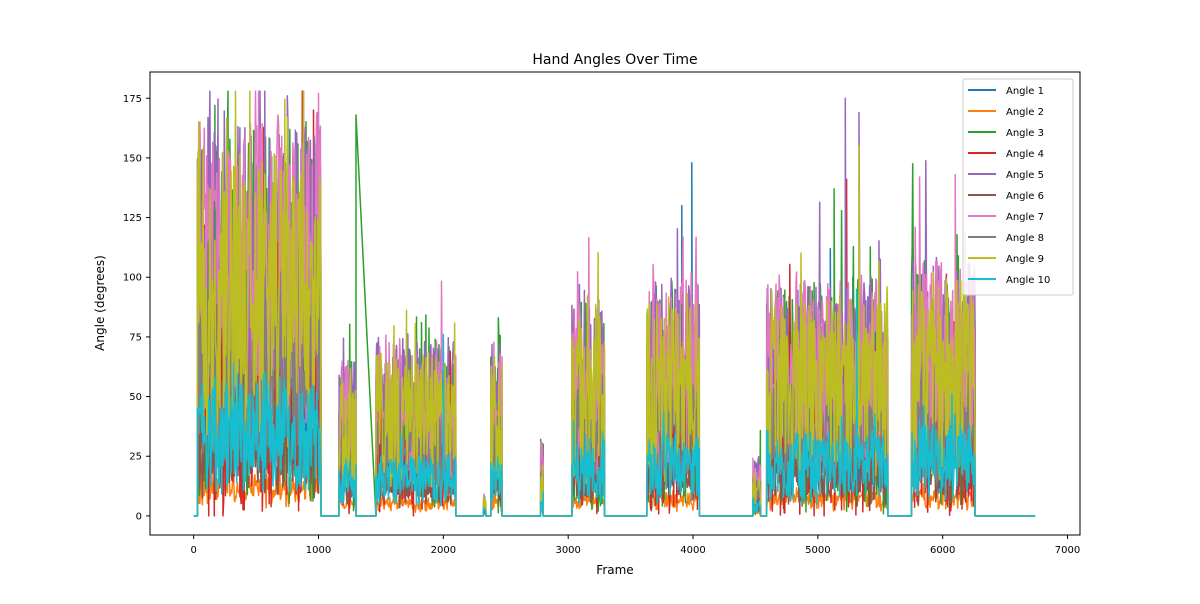 The image size is (1200, 604). What do you see at coordinates (135, 397) in the screenshot?
I see `y-tick-label: 50` at bounding box center [135, 397].